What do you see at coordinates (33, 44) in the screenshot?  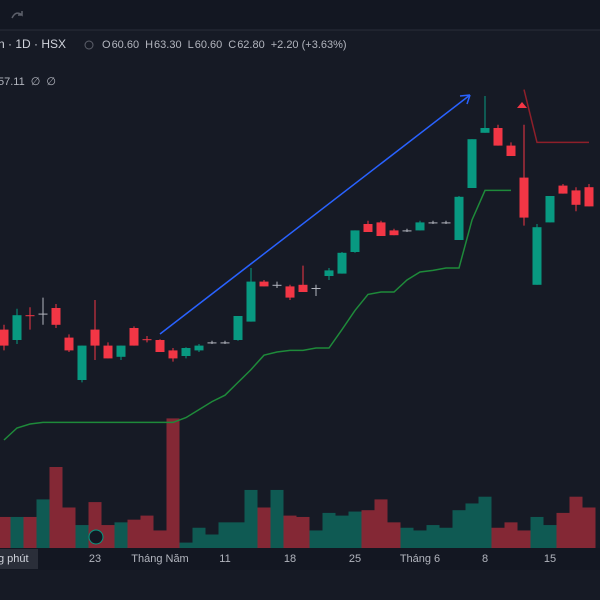 I see `symbol: n · 1D · HSX` at bounding box center [33, 44].